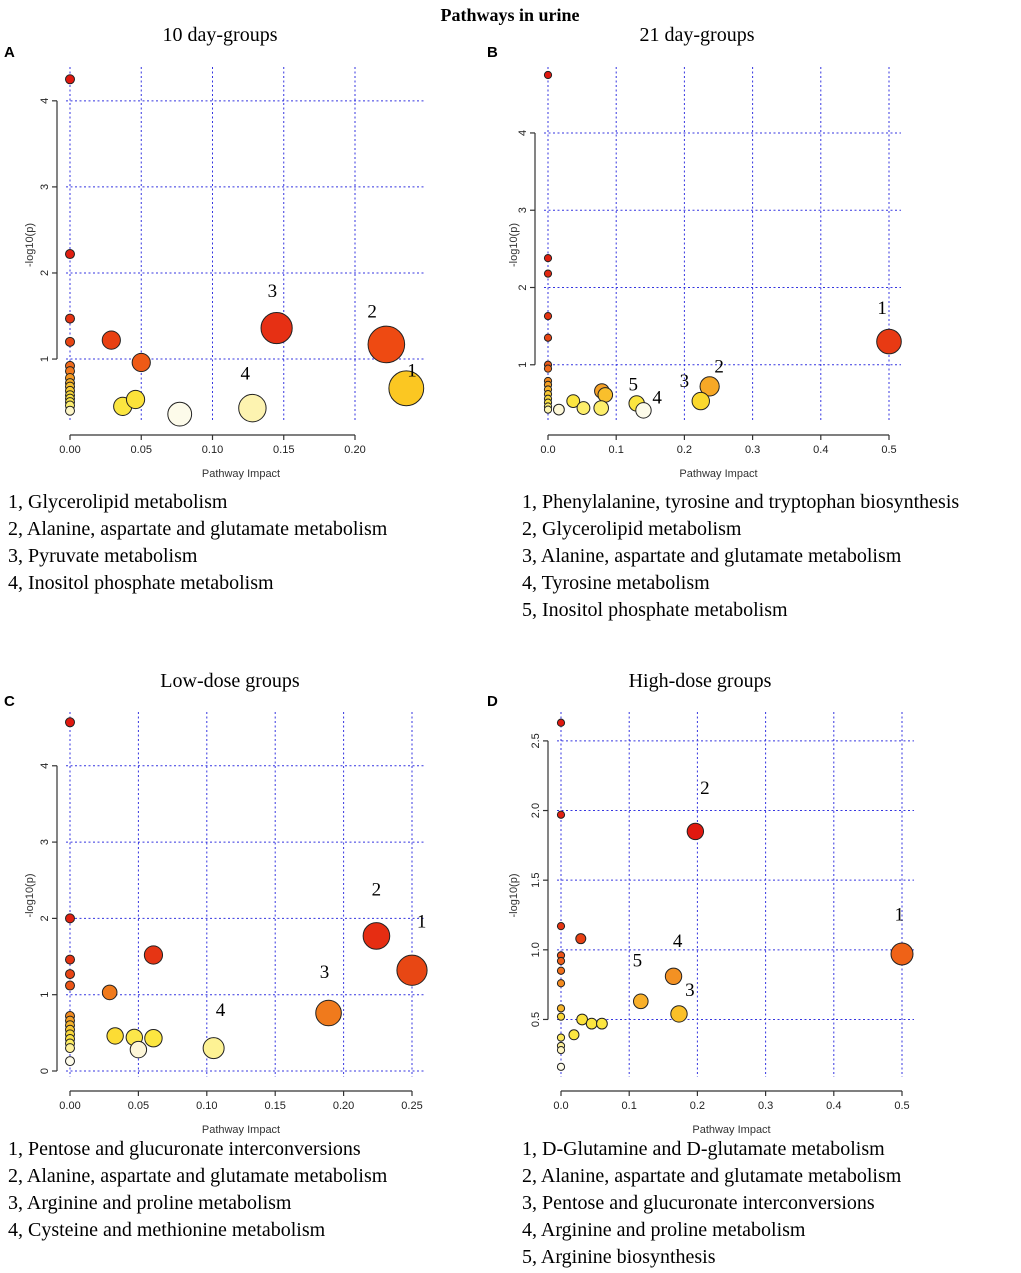 This screenshot has height=1273, width=1021. What do you see at coordinates (619, 1257) in the screenshot?
I see `legend-item: 5, Arginine biosynthesis` at bounding box center [619, 1257].